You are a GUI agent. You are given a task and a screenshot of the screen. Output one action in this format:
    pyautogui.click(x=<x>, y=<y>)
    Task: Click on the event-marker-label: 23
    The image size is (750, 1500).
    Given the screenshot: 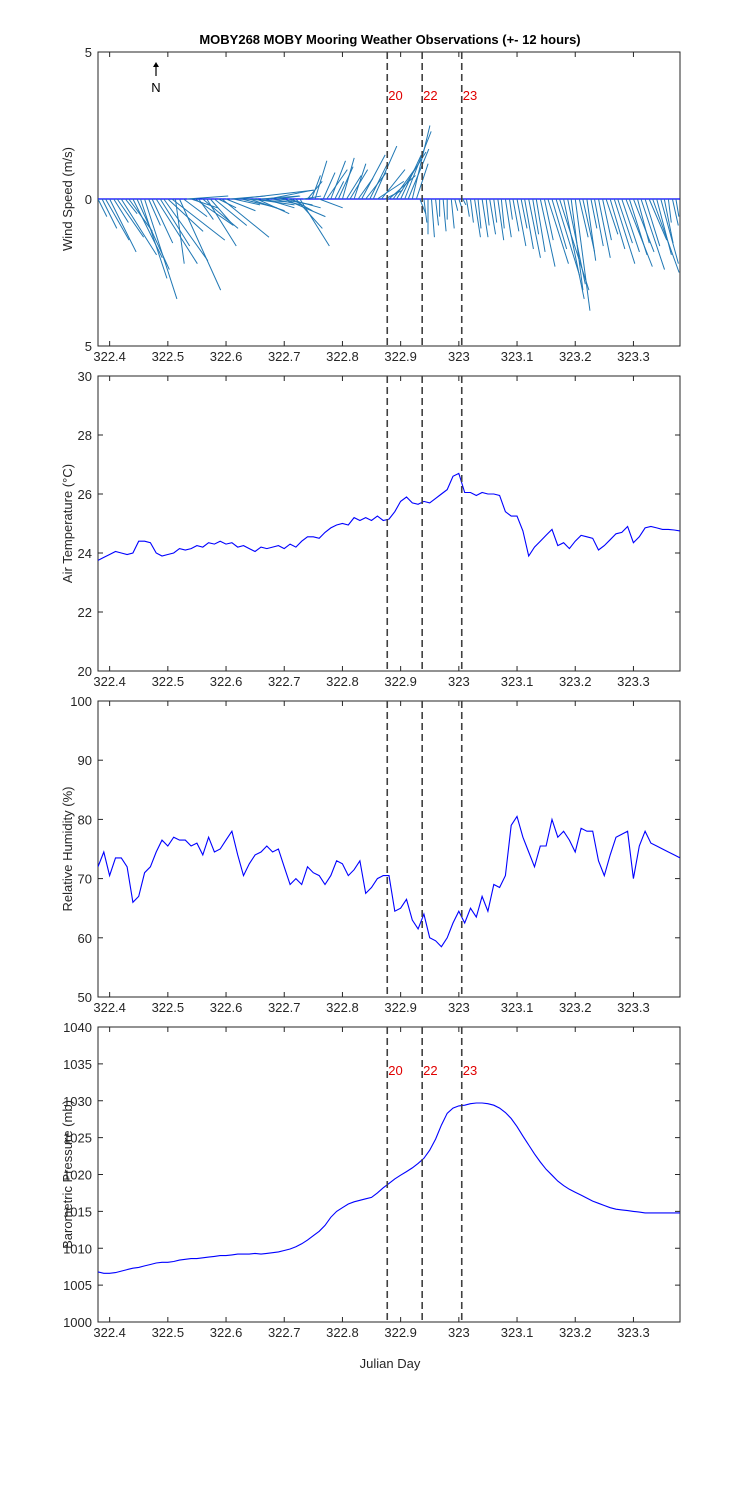 What is the action you would take?
    pyautogui.click(x=470, y=95)
    